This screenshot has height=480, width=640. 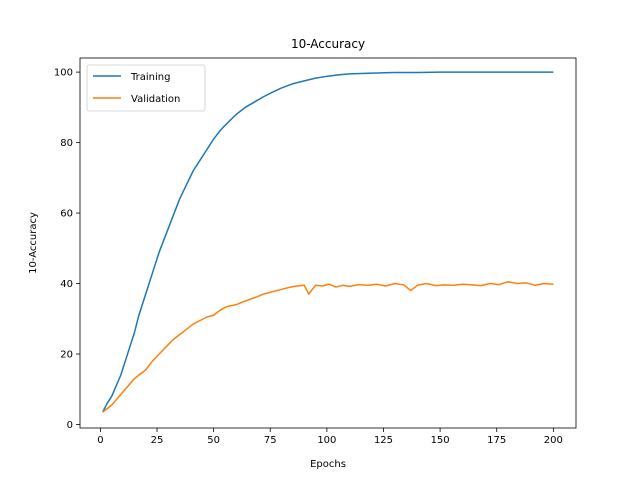 I want to click on x-axis-title: Epochs, so click(x=328, y=464).